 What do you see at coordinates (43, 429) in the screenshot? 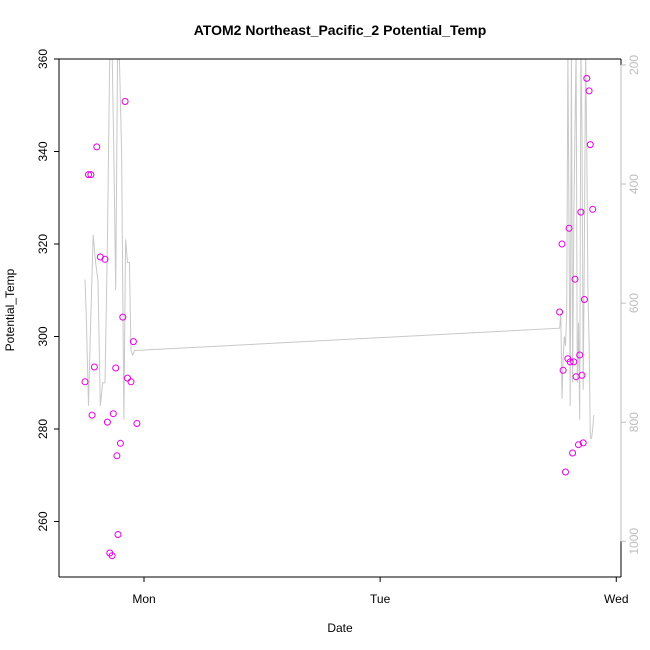
I see `y-tick-label: 280` at bounding box center [43, 429].